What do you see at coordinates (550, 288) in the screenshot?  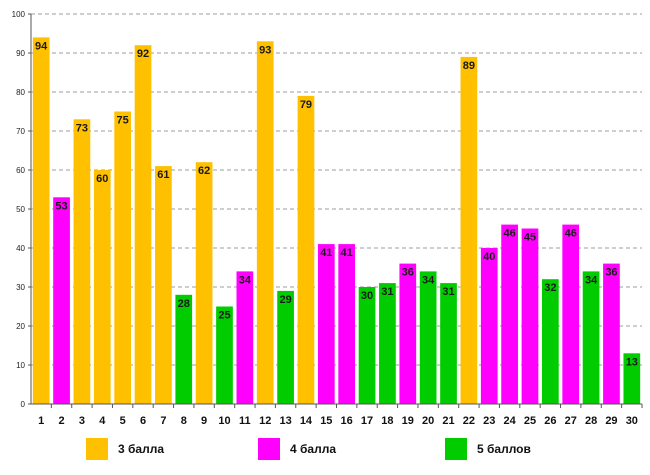 I see `data-label-26: 32` at bounding box center [550, 288].